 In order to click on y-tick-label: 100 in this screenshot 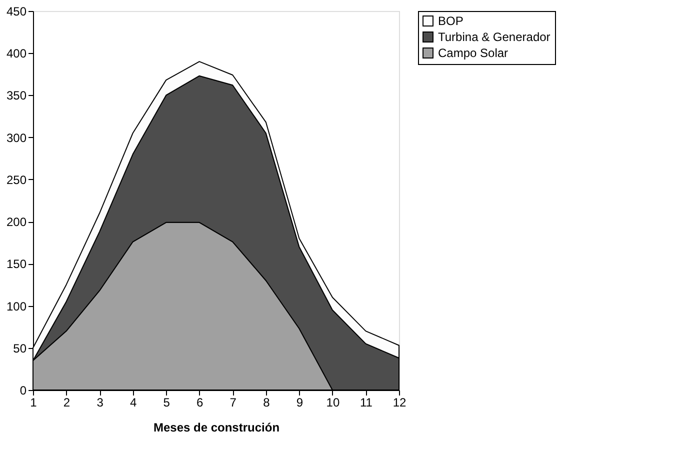, I will do `click(16, 306)`.